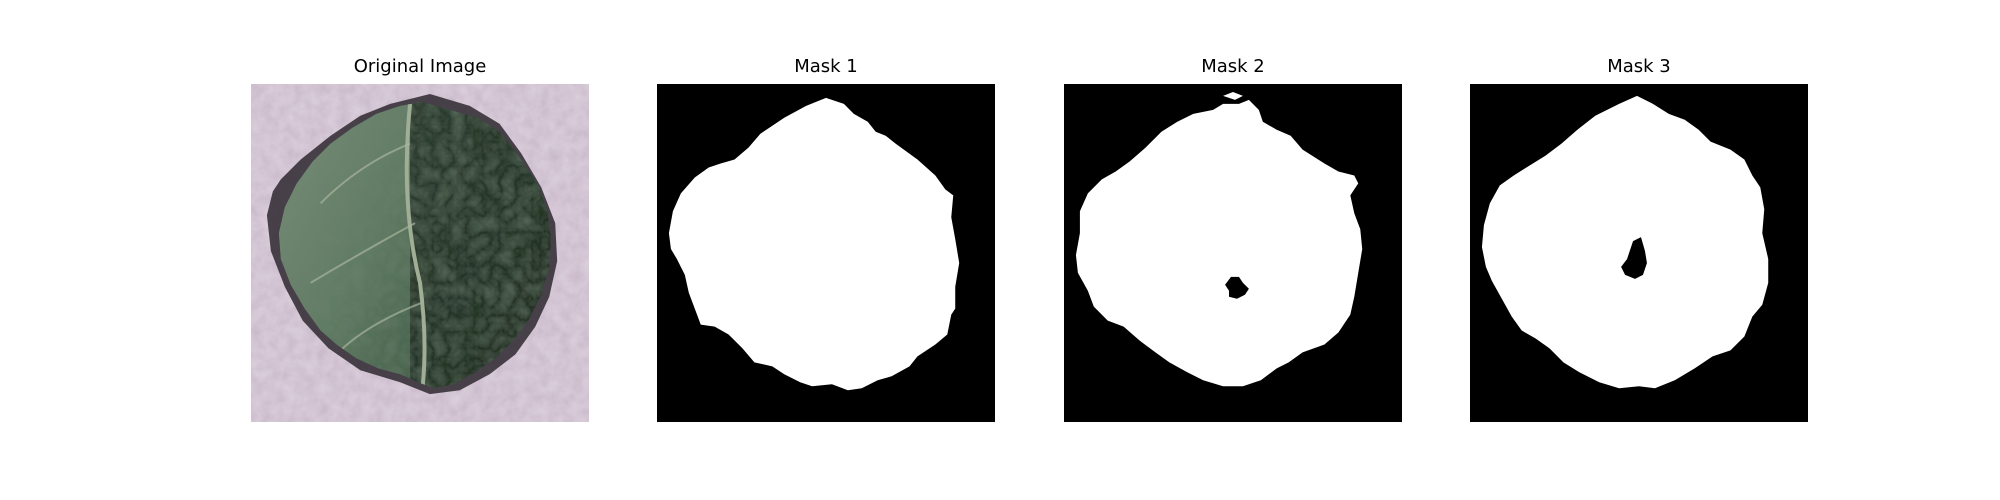 Image resolution: width=2000 pixels, height=500 pixels. What do you see at coordinates (826, 66) in the screenshot?
I see `panel-title: Mask 1` at bounding box center [826, 66].